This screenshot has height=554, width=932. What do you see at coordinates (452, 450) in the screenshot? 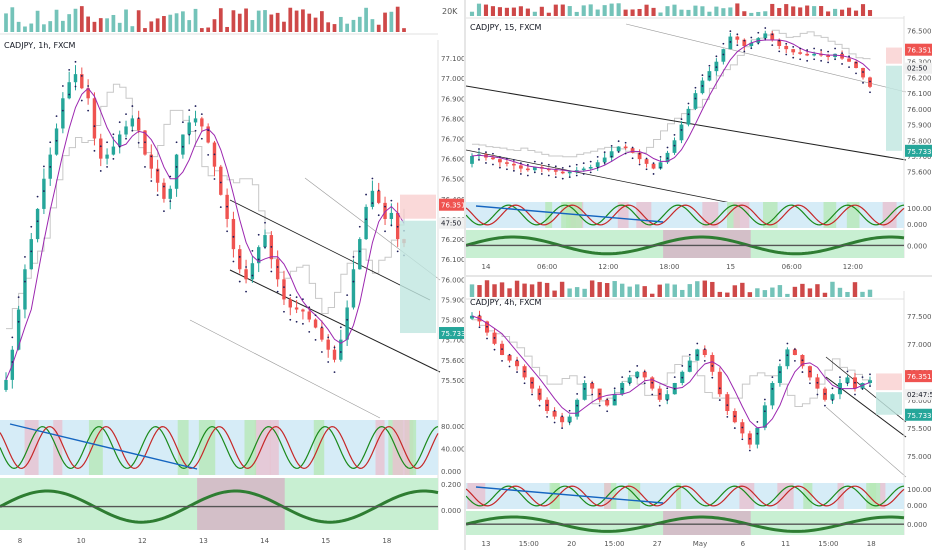
I see `oscillator-tick-label: 40.000` at bounding box center [452, 450].